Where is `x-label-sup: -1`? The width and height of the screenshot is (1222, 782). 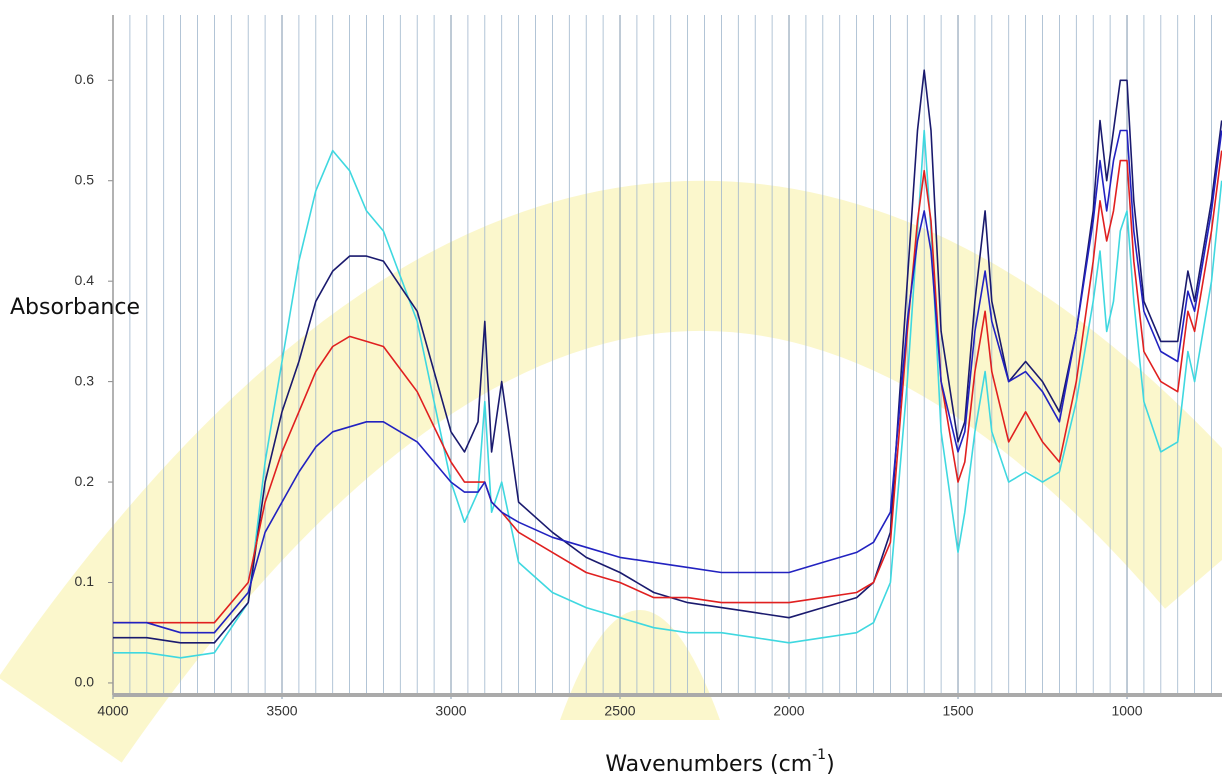 x-label-sup: -1 is located at coordinates (819, 755).